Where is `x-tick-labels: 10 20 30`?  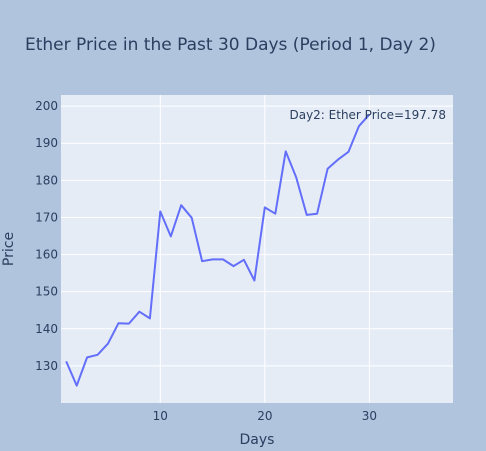 x-tick-labels: 10 20 30 is located at coordinates (265, 416).